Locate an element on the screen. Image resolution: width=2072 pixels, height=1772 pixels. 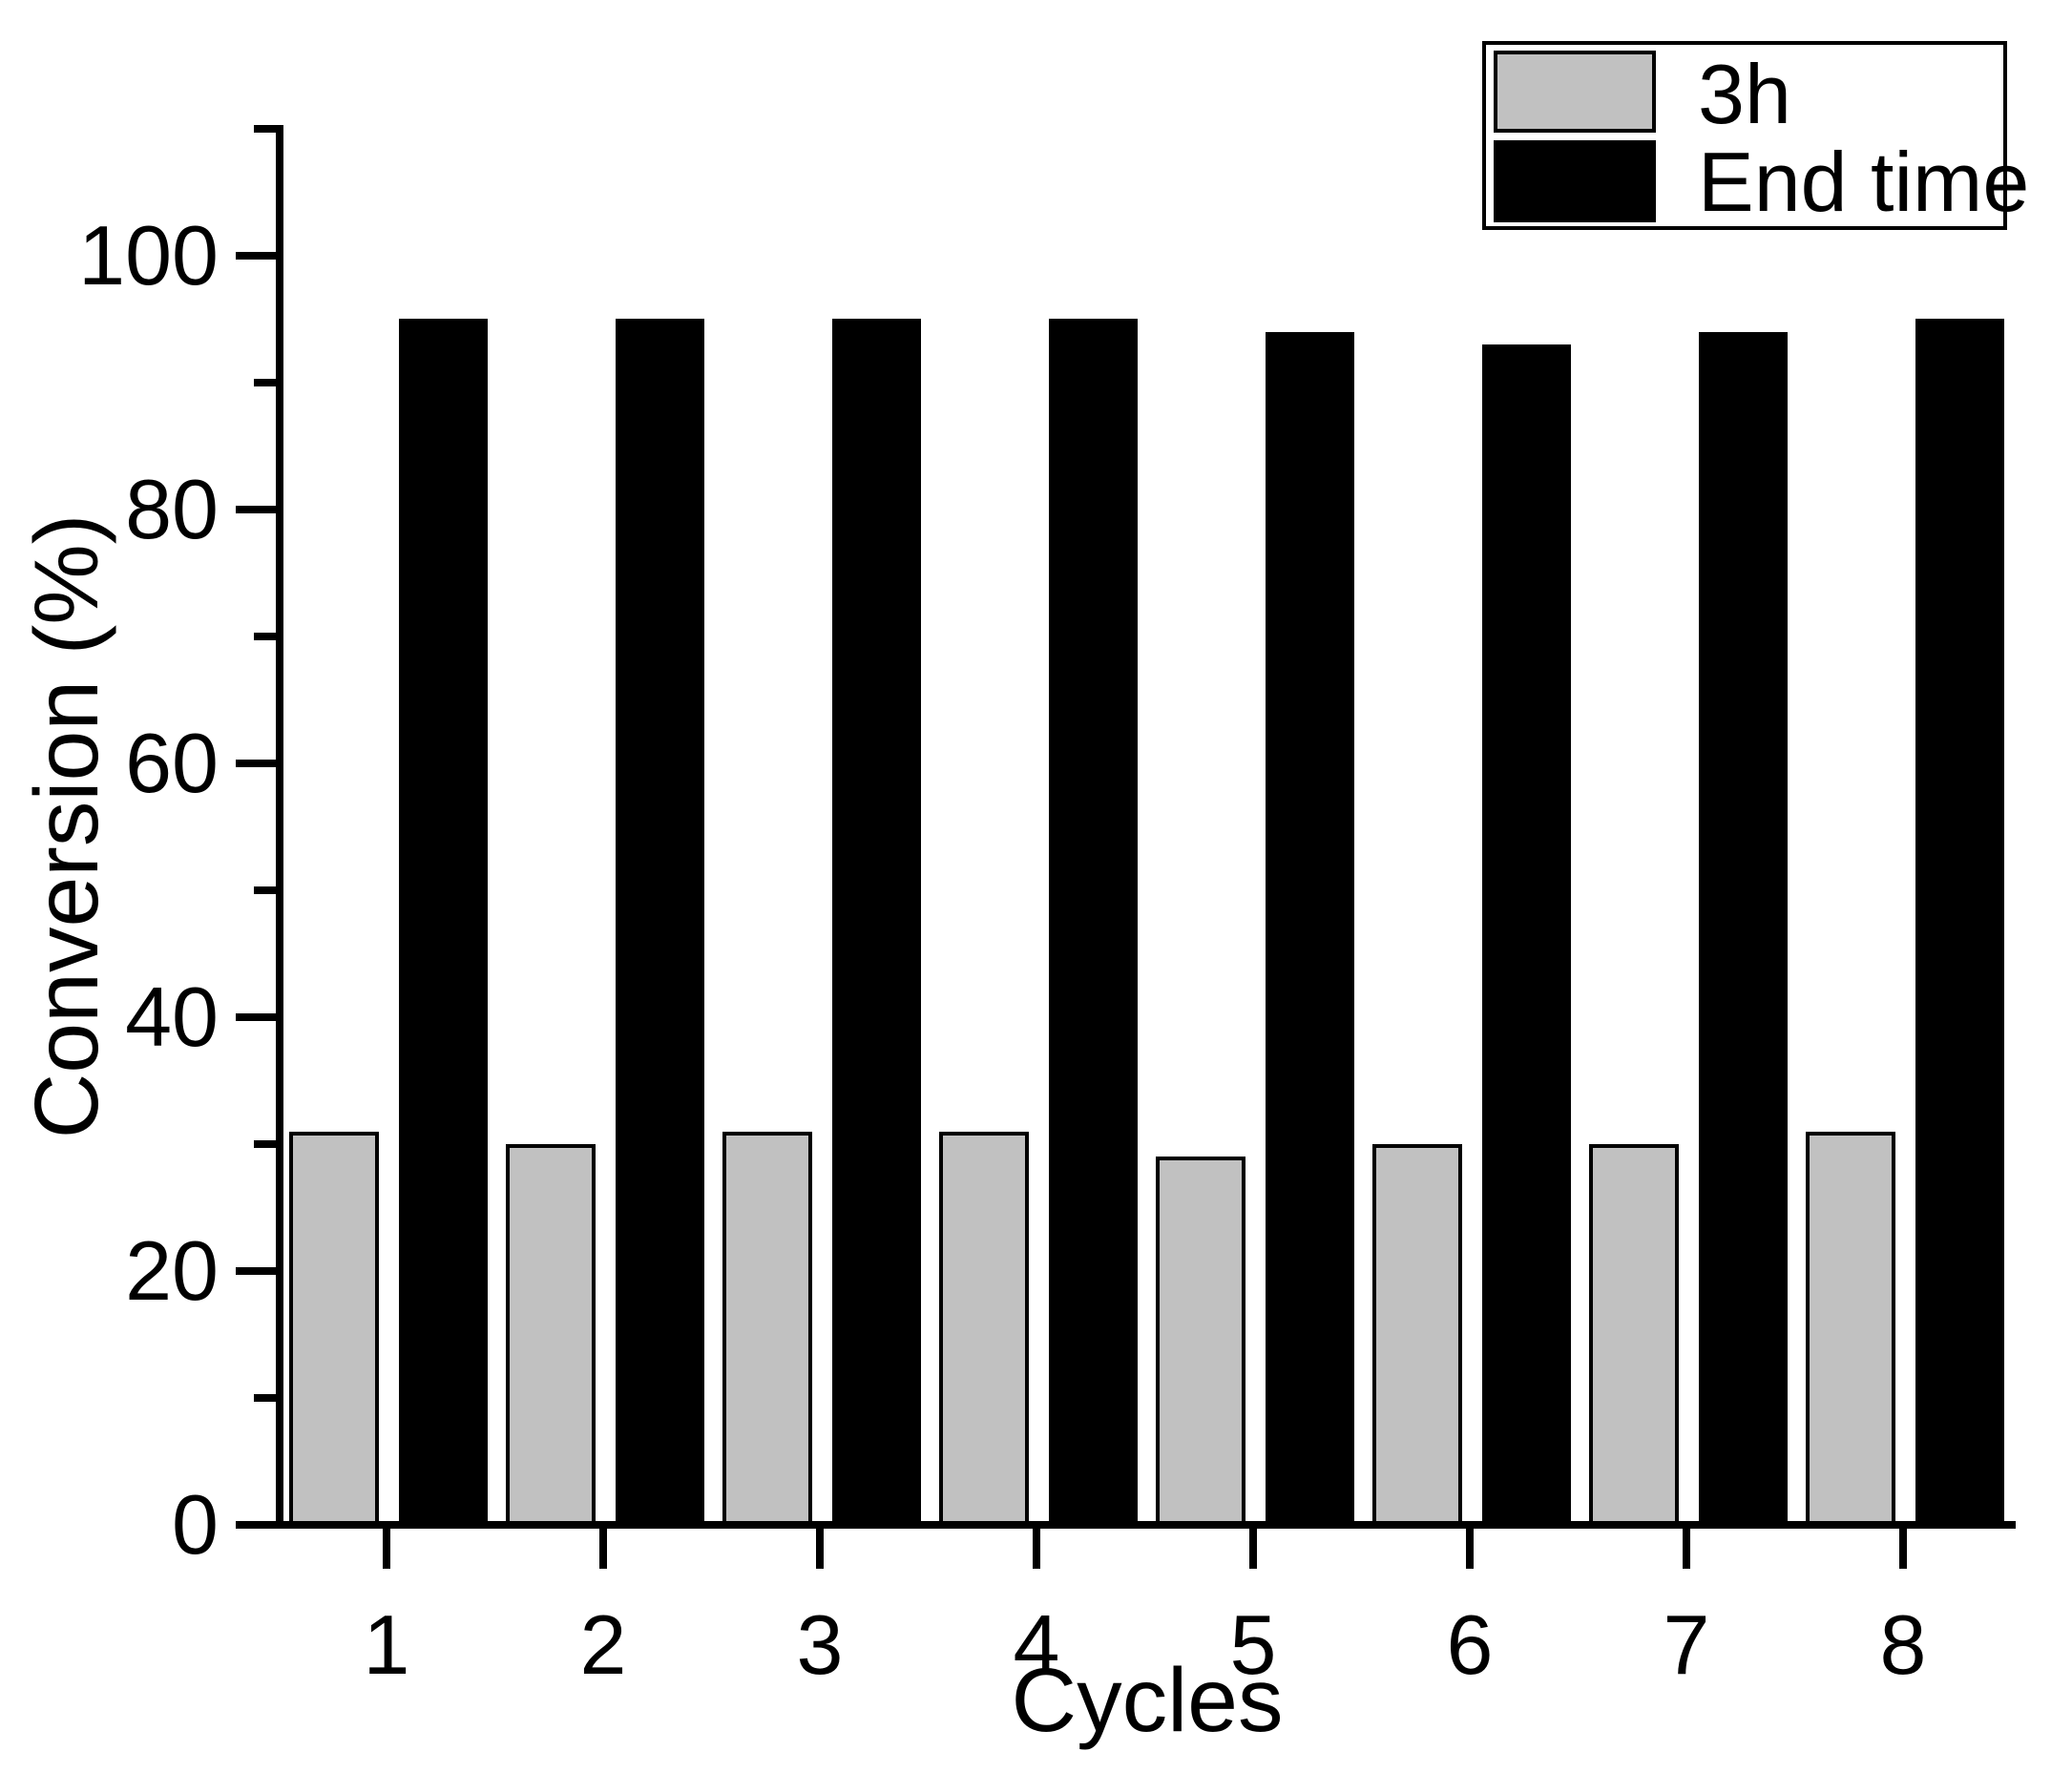
y-axis-title: Conversion (%) is located at coordinates (66, 826).